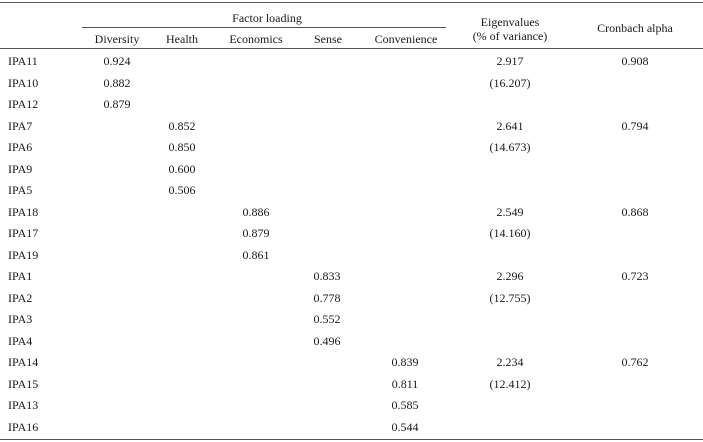  Describe the element at coordinates (20, 126) in the screenshot. I see `row-item-label: IPA7` at that location.